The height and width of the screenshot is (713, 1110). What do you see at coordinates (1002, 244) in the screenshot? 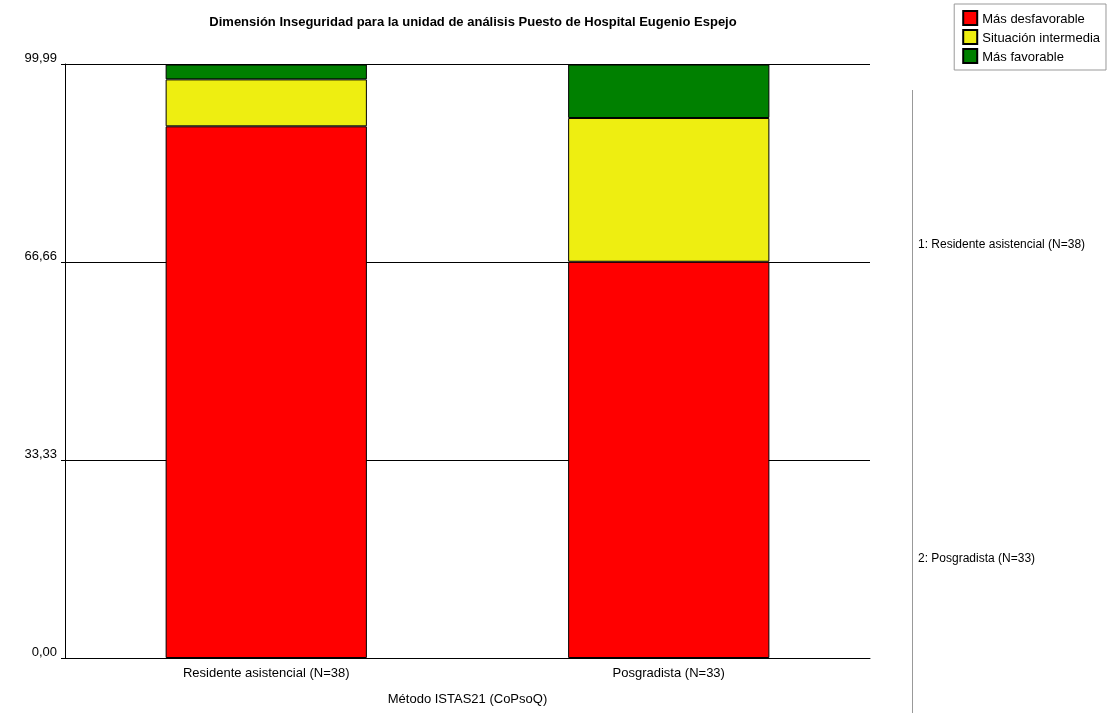
I see `text: 1: Residente asistencial (N=38)` at bounding box center [1002, 244].